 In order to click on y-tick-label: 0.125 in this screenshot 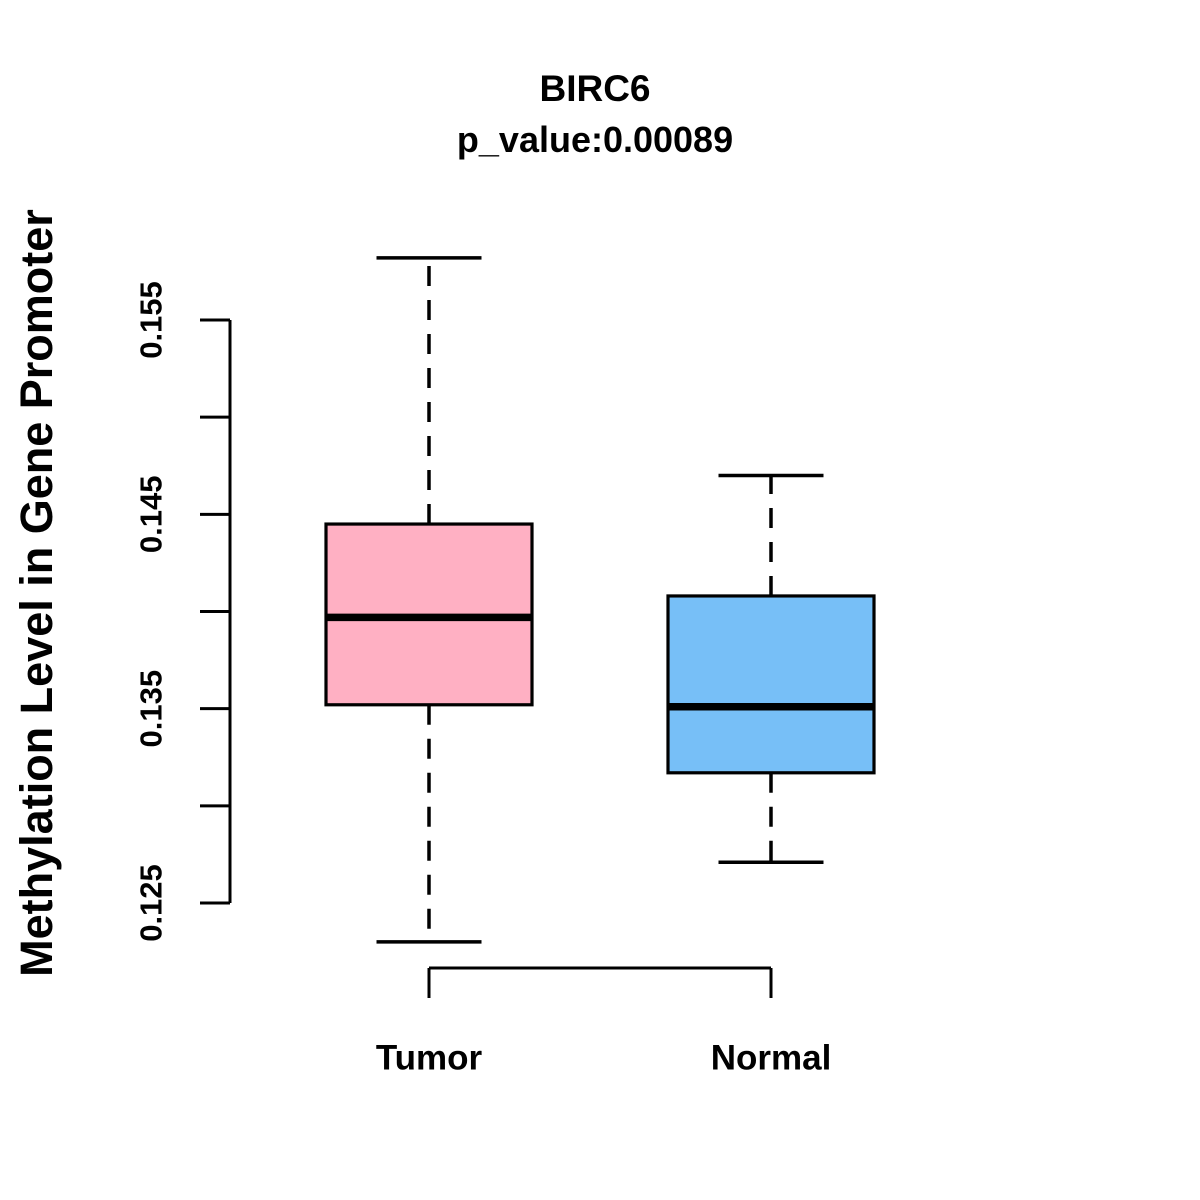, I will do `click(151, 903)`.